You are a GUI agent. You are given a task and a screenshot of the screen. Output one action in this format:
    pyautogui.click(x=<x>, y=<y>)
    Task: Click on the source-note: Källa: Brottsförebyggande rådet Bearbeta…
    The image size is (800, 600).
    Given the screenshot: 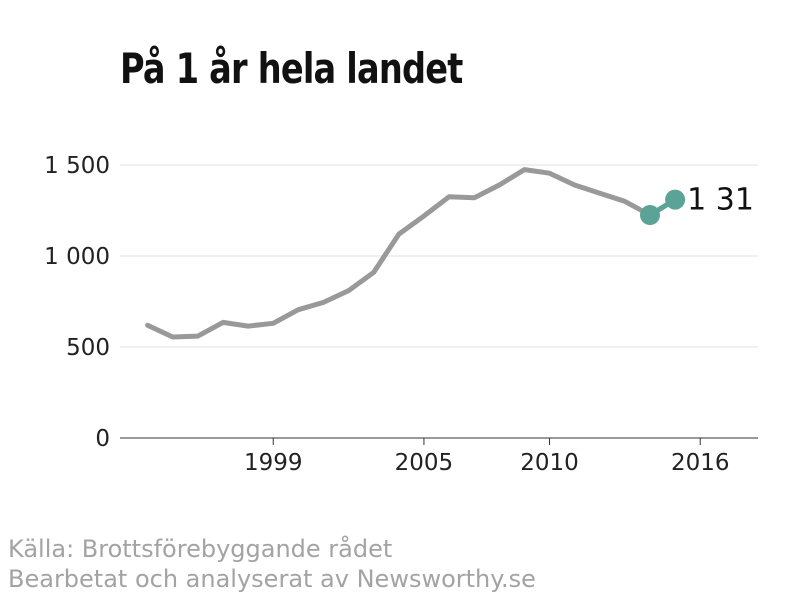 What is the action you would take?
    pyautogui.click(x=272, y=564)
    